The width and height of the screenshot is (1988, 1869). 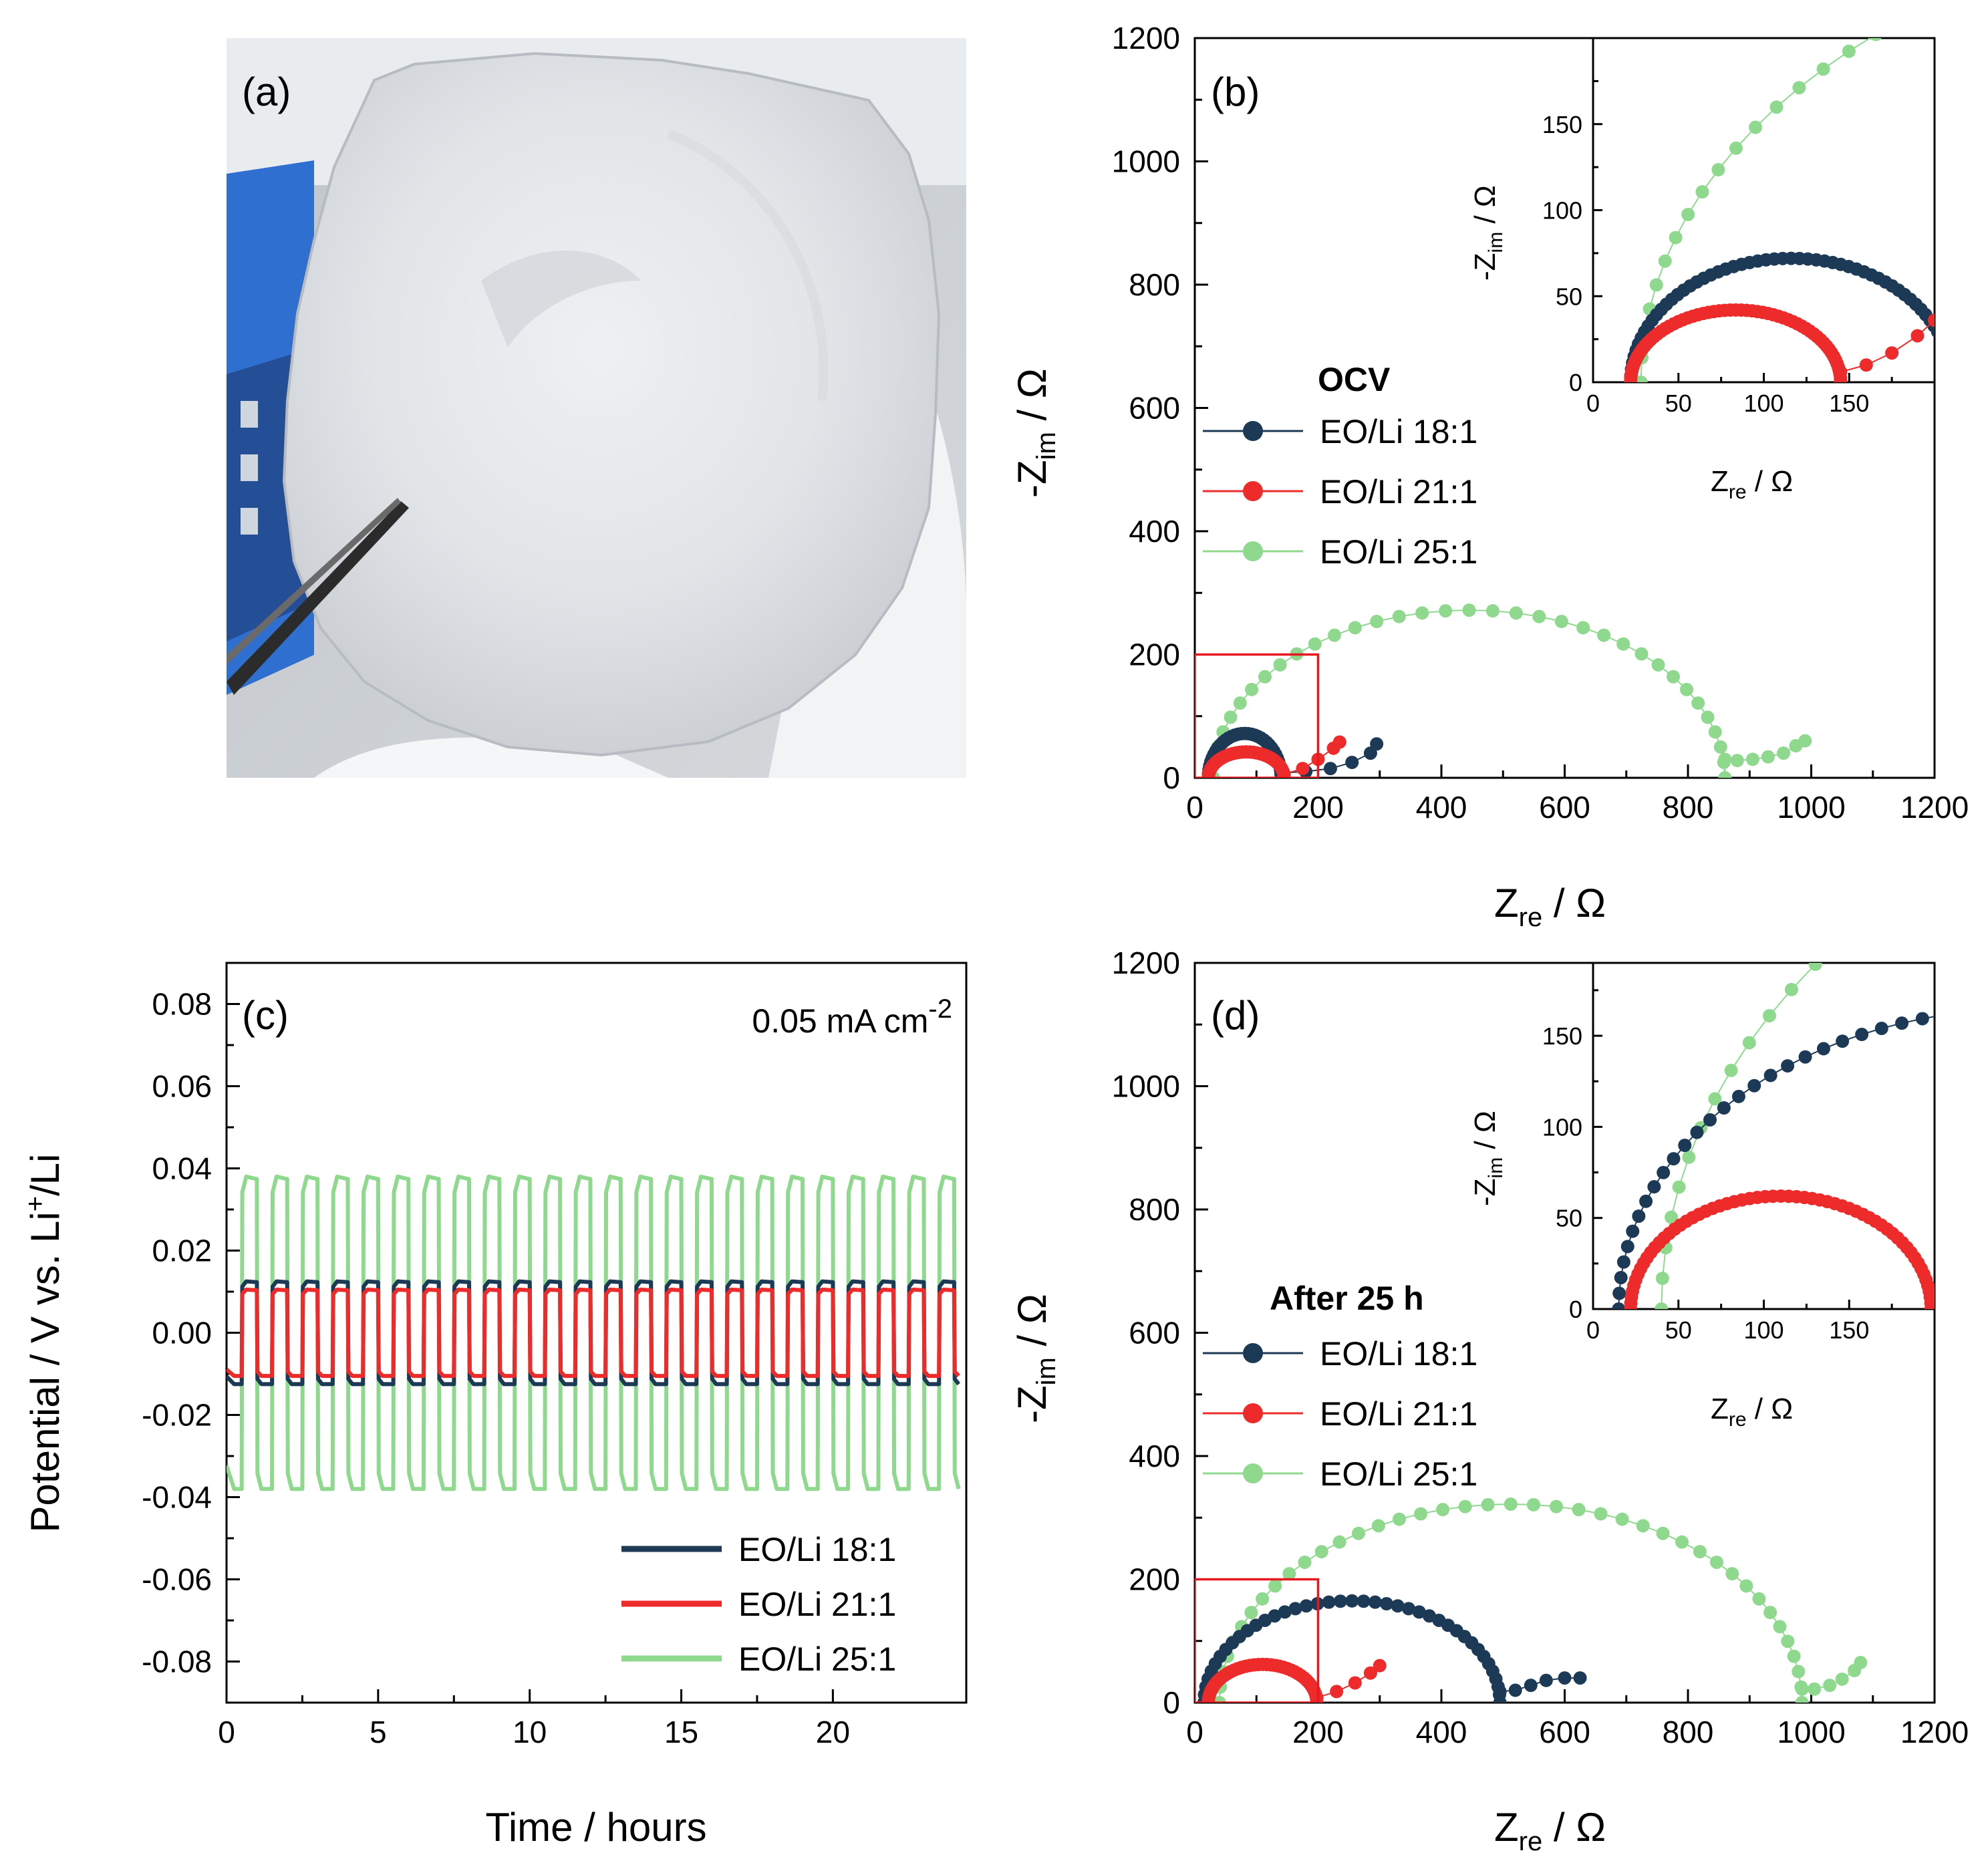 What do you see at coordinates (1717, 1166) in the screenshot?
I see `d-inset-ticks: 0 50 100 150 0 50 100 150` at bounding box center [1717, 1166].